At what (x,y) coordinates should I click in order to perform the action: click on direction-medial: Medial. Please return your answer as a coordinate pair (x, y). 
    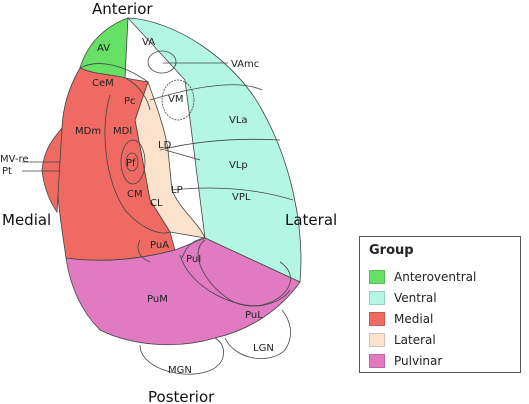
    Looking at the image, I should click on (26, 220).